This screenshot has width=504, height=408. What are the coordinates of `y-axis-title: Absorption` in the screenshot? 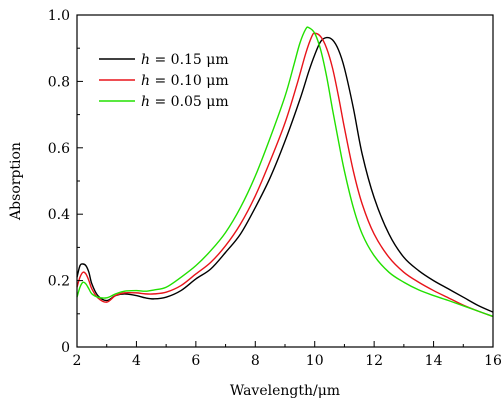 It's located at (16, 181).